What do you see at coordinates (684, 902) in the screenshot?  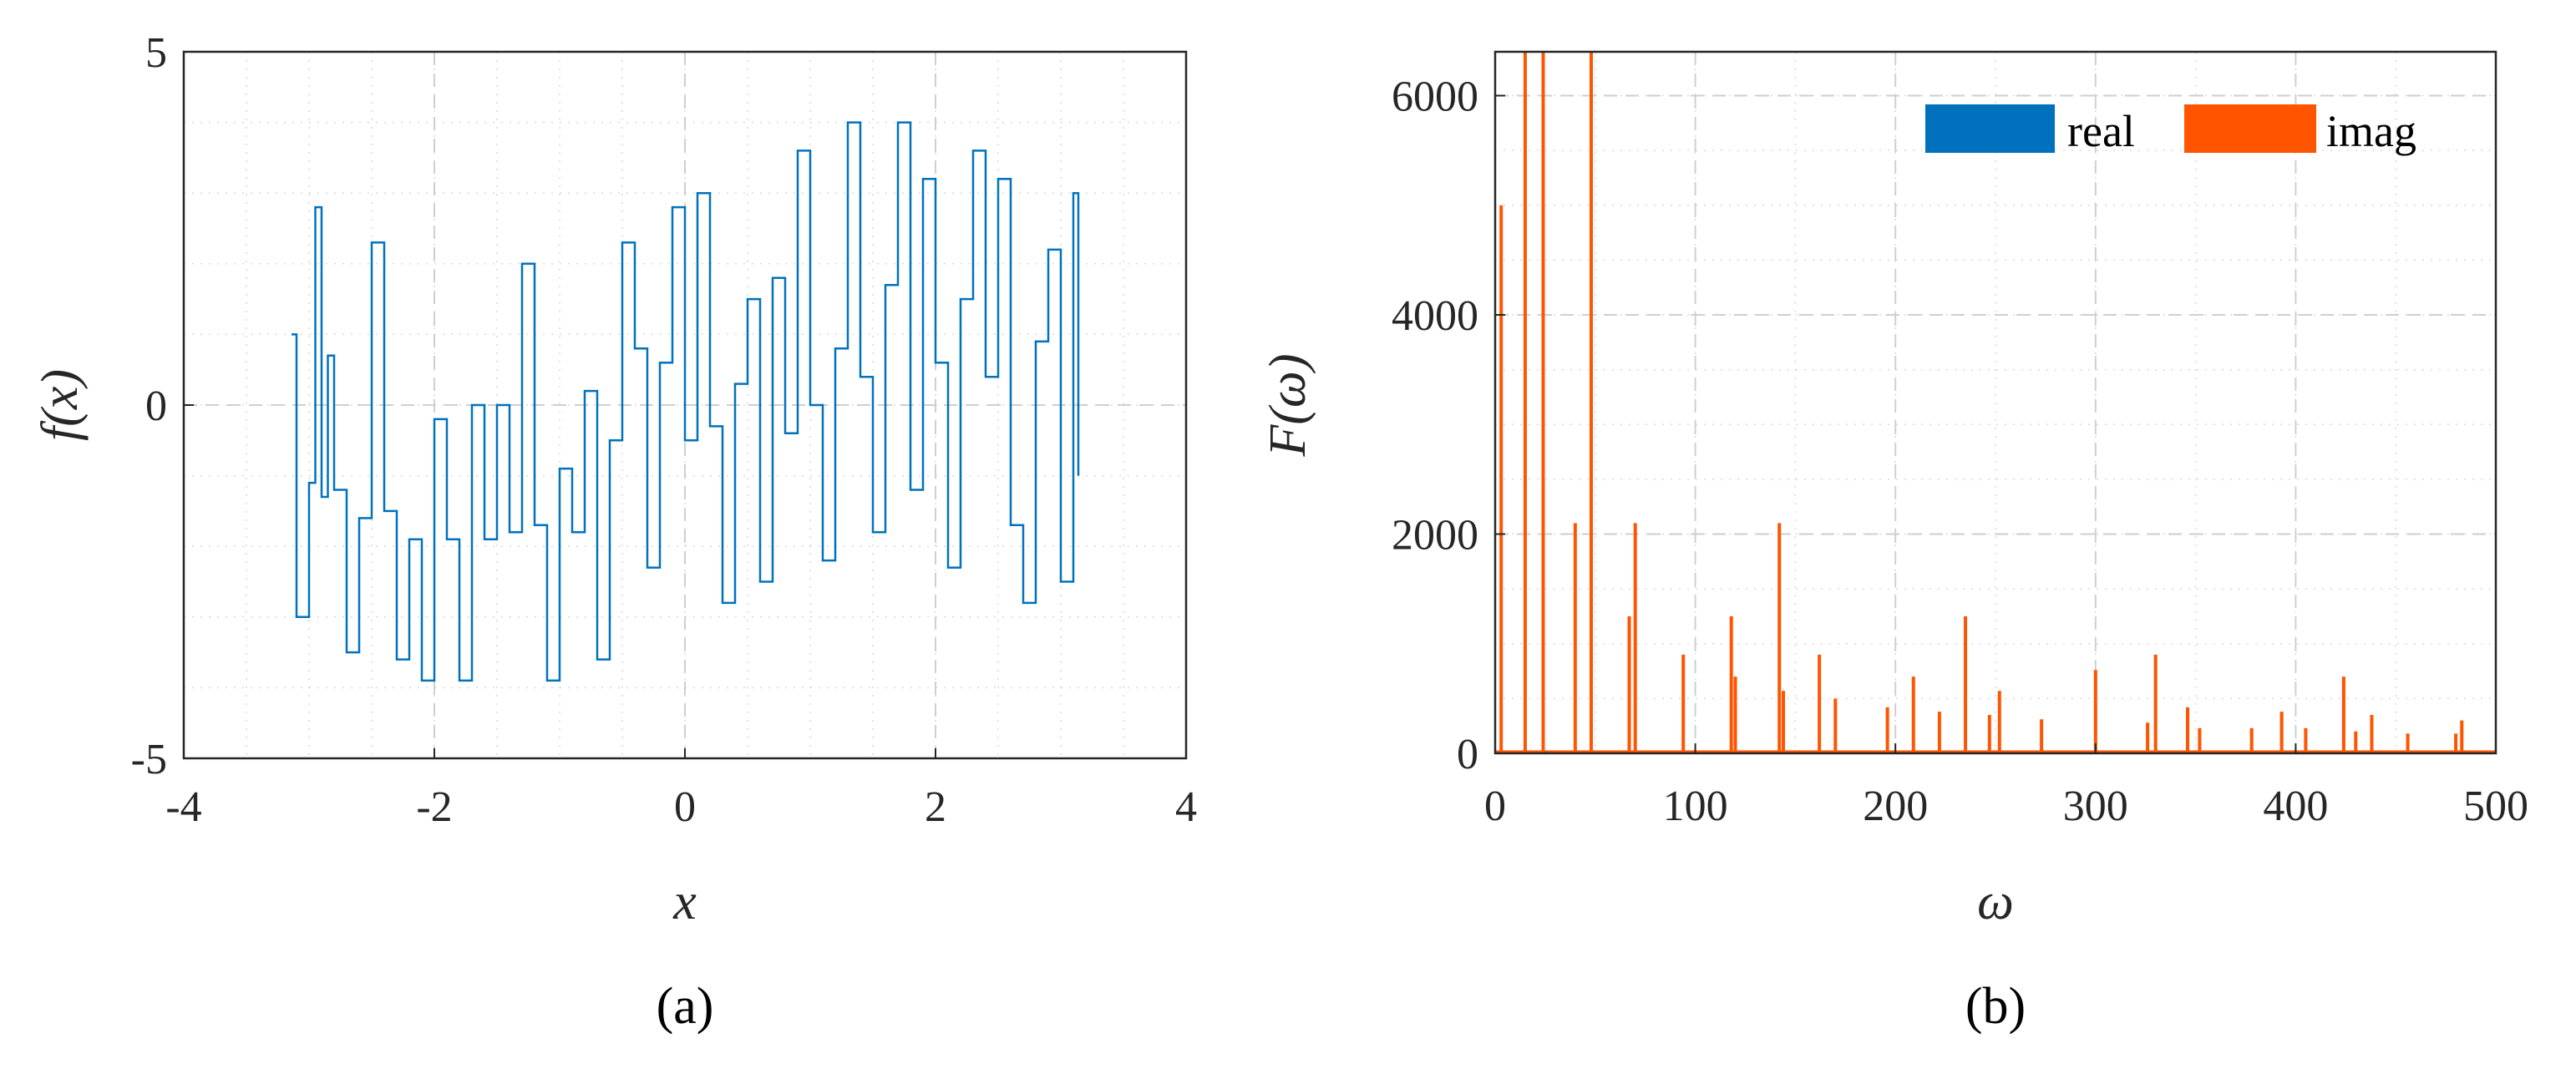 I see `panel-a-xlabel: x` at bounding box center [684, 902].